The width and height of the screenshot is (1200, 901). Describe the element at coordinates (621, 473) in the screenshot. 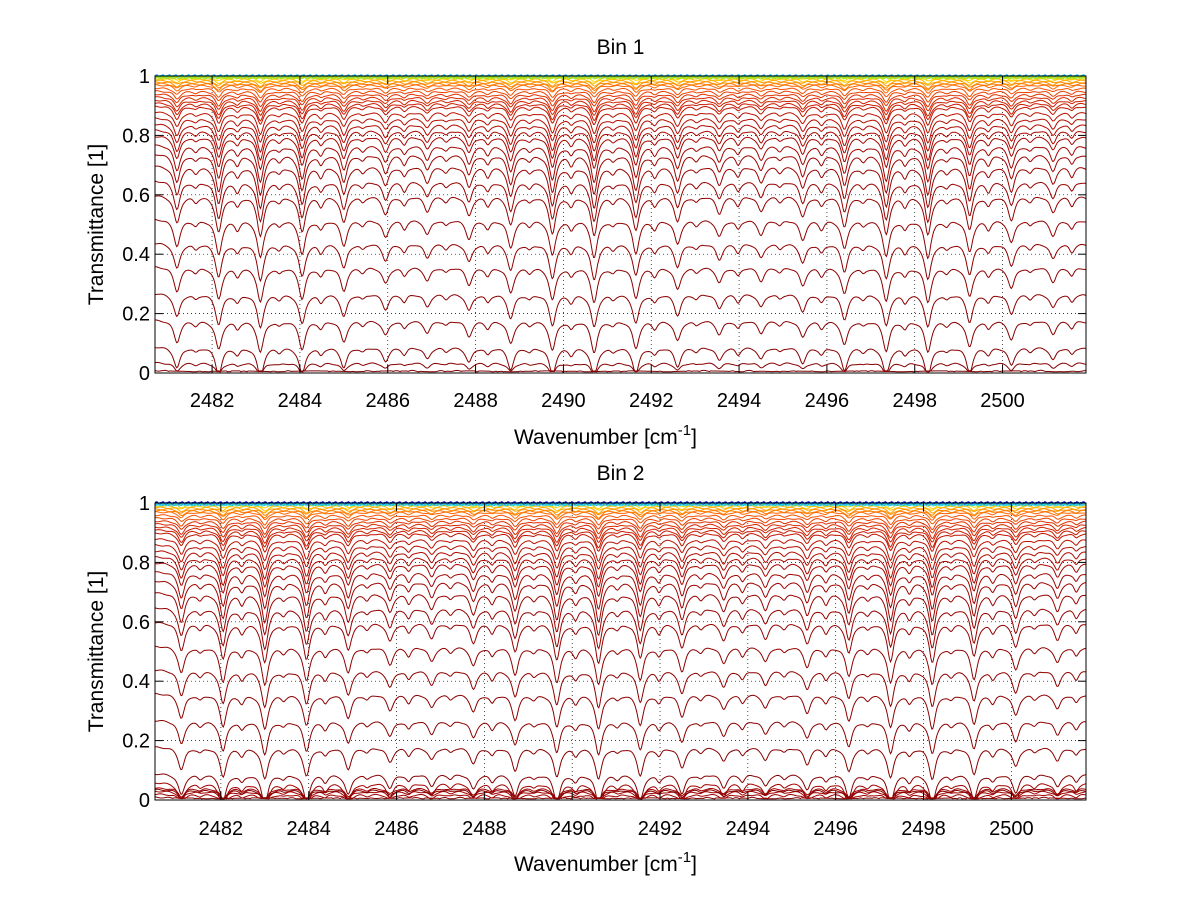

I see `chart-title: Bin 2` at that location.